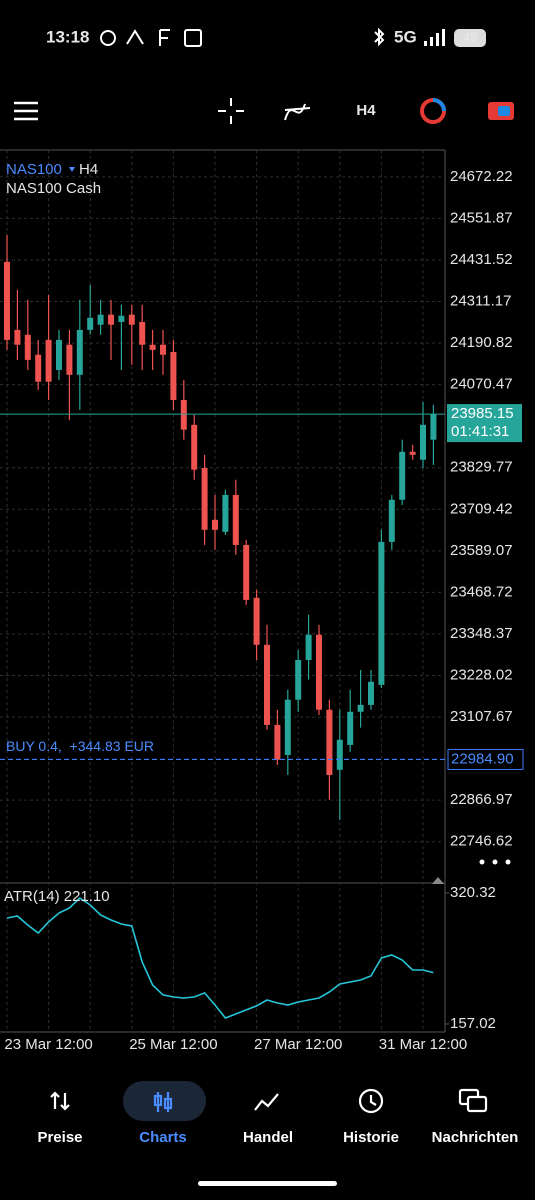  I want to click on y-tick-label: 23589.07, so click(481, 550).